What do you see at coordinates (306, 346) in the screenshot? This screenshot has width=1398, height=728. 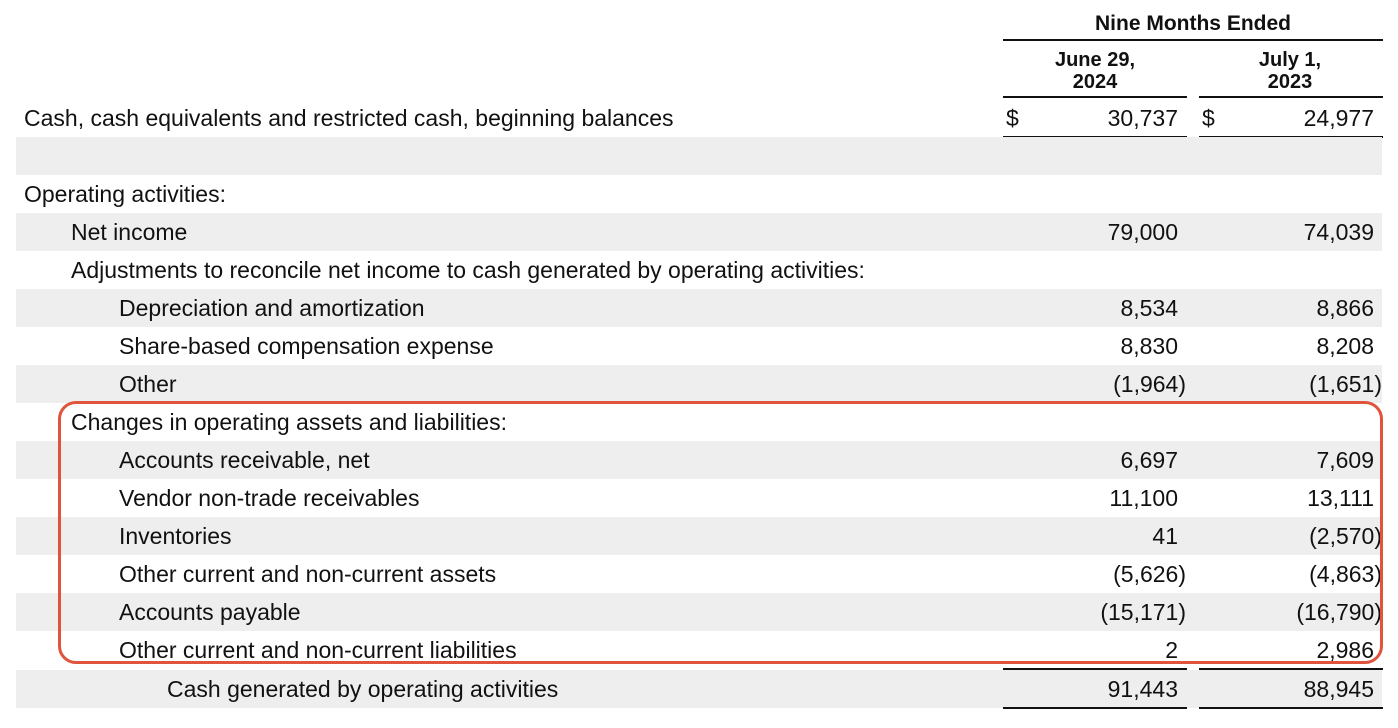 I see `row-label: Share-based compensation expense` at bounding box center [306, 346].